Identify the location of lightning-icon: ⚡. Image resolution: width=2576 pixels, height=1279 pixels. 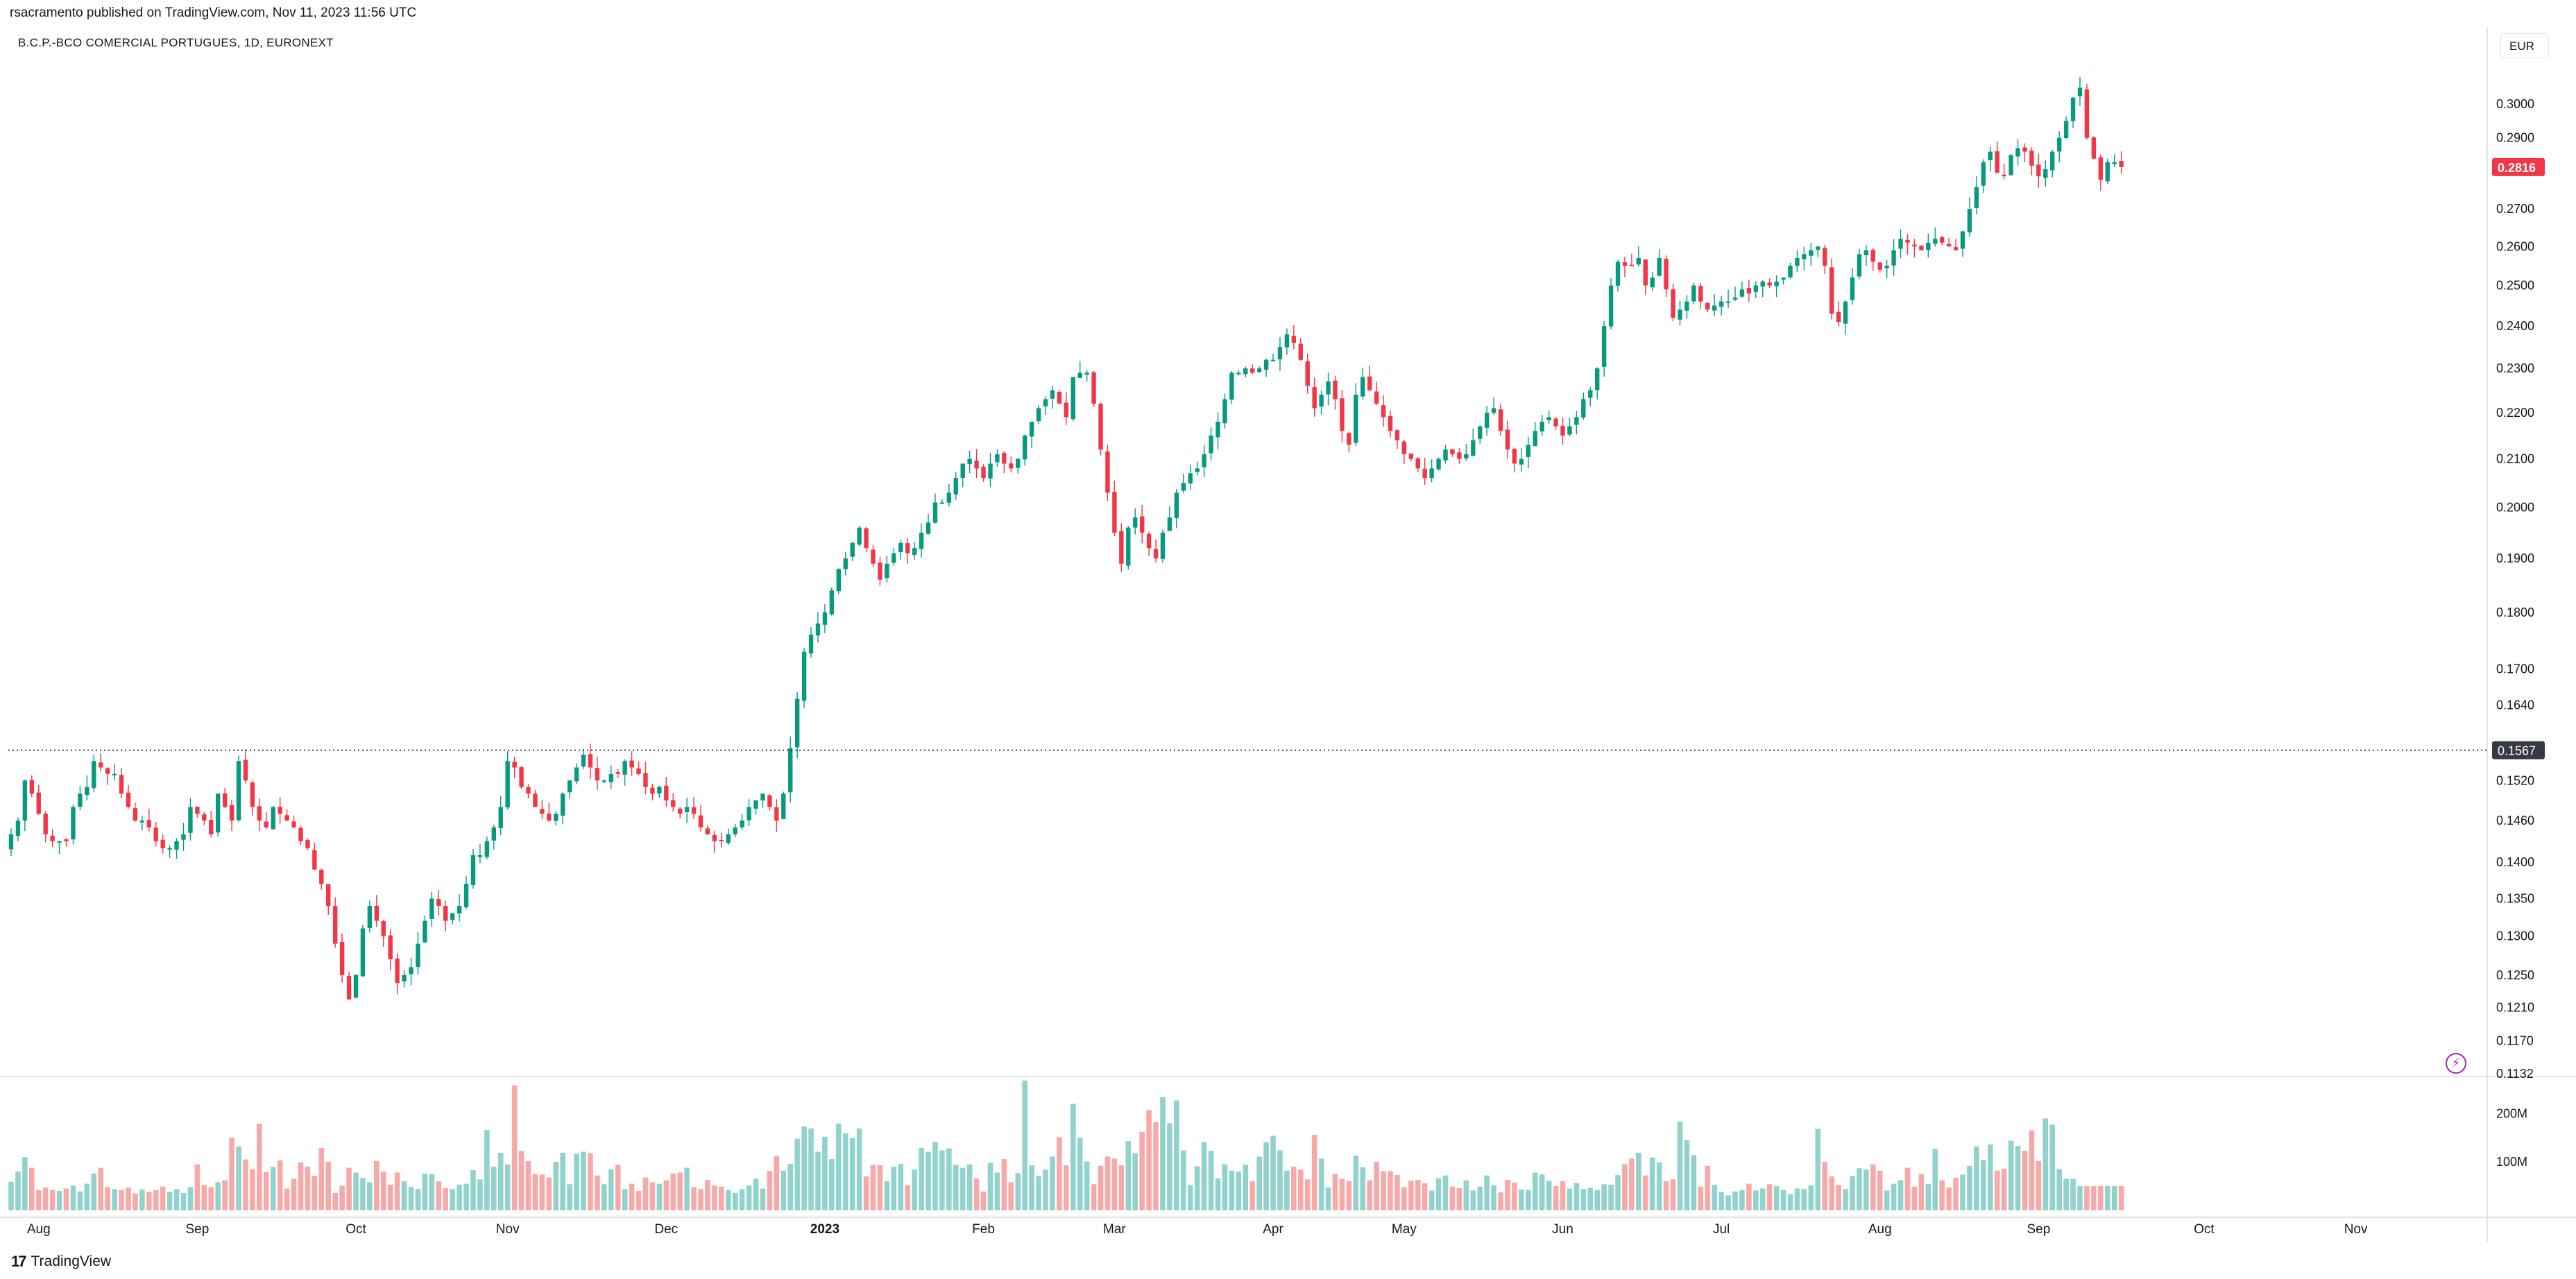
(2456, 1063).